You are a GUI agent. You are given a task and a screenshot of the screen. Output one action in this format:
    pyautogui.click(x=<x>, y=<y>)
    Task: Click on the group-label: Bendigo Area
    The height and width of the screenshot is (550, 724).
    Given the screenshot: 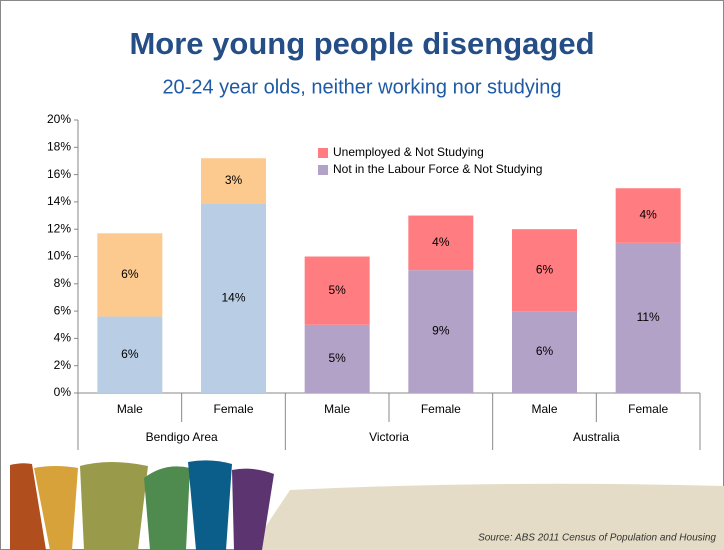 What is the action you would take?
    pyautogui.click(x=182, y=437)
    